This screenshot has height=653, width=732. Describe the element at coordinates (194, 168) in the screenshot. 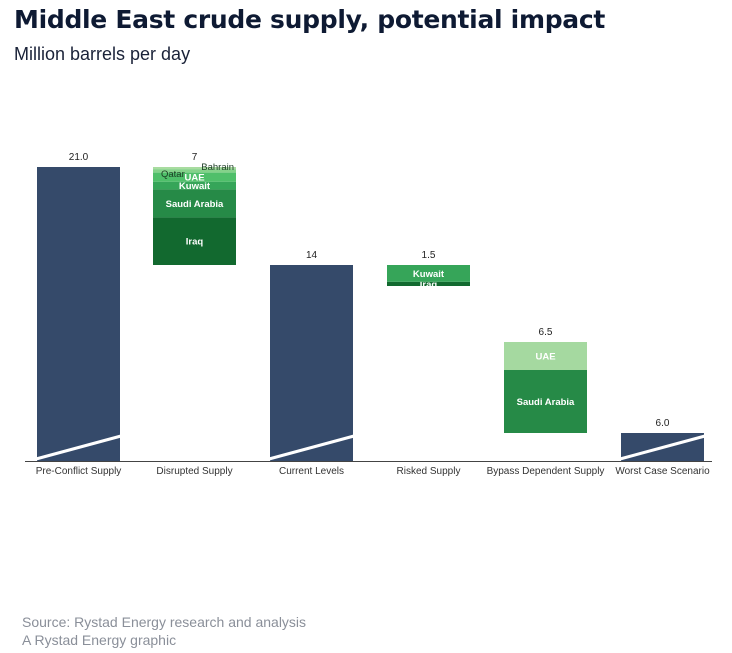

I see `bar-disrupted-supply-bahrain` at that location.